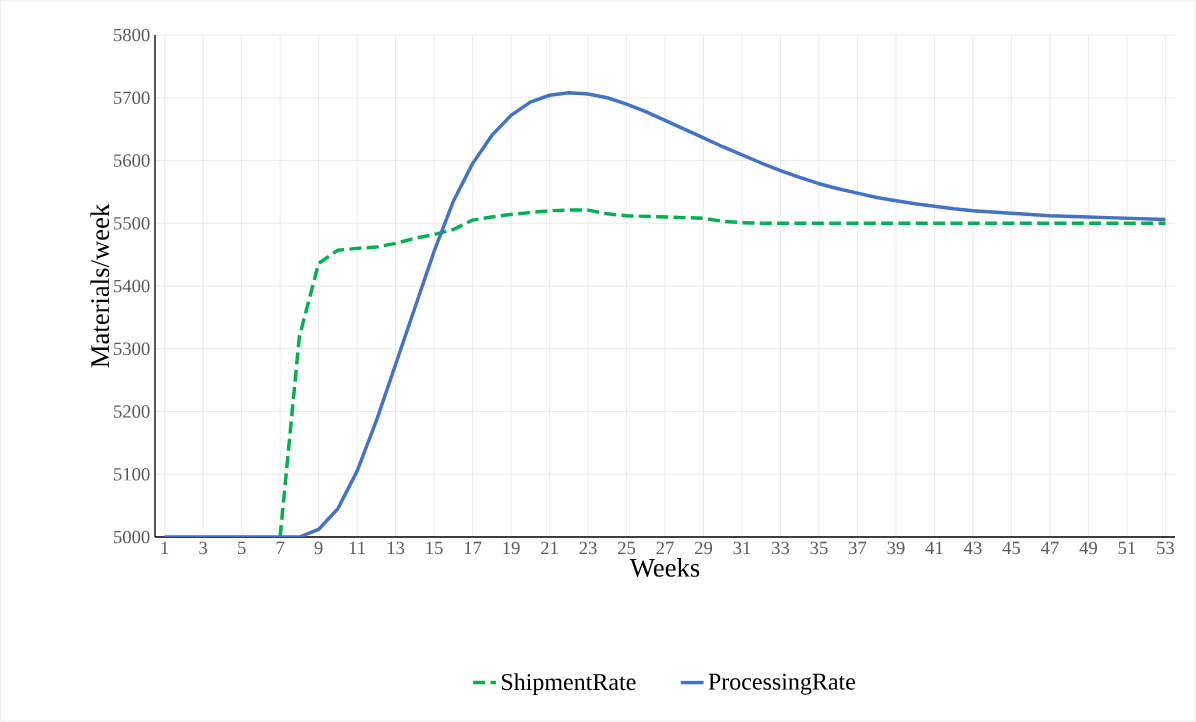  What do you see at coordinates (132, 35) in the screenshot?
I see `y-tick-label: 5800` at bounding box center [132, 35].